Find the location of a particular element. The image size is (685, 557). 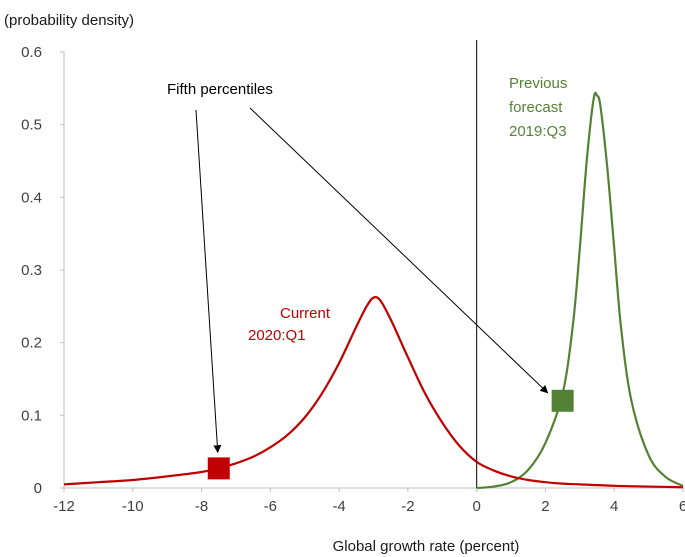

arrow-to-current-percentile is located at coordinates (208, 281).